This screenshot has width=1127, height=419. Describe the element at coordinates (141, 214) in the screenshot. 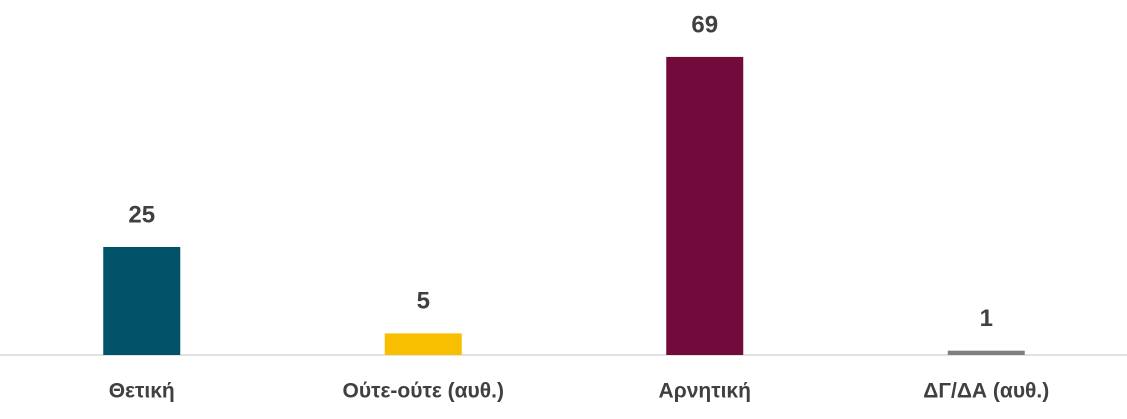

I see `value-label: 25` at that location.